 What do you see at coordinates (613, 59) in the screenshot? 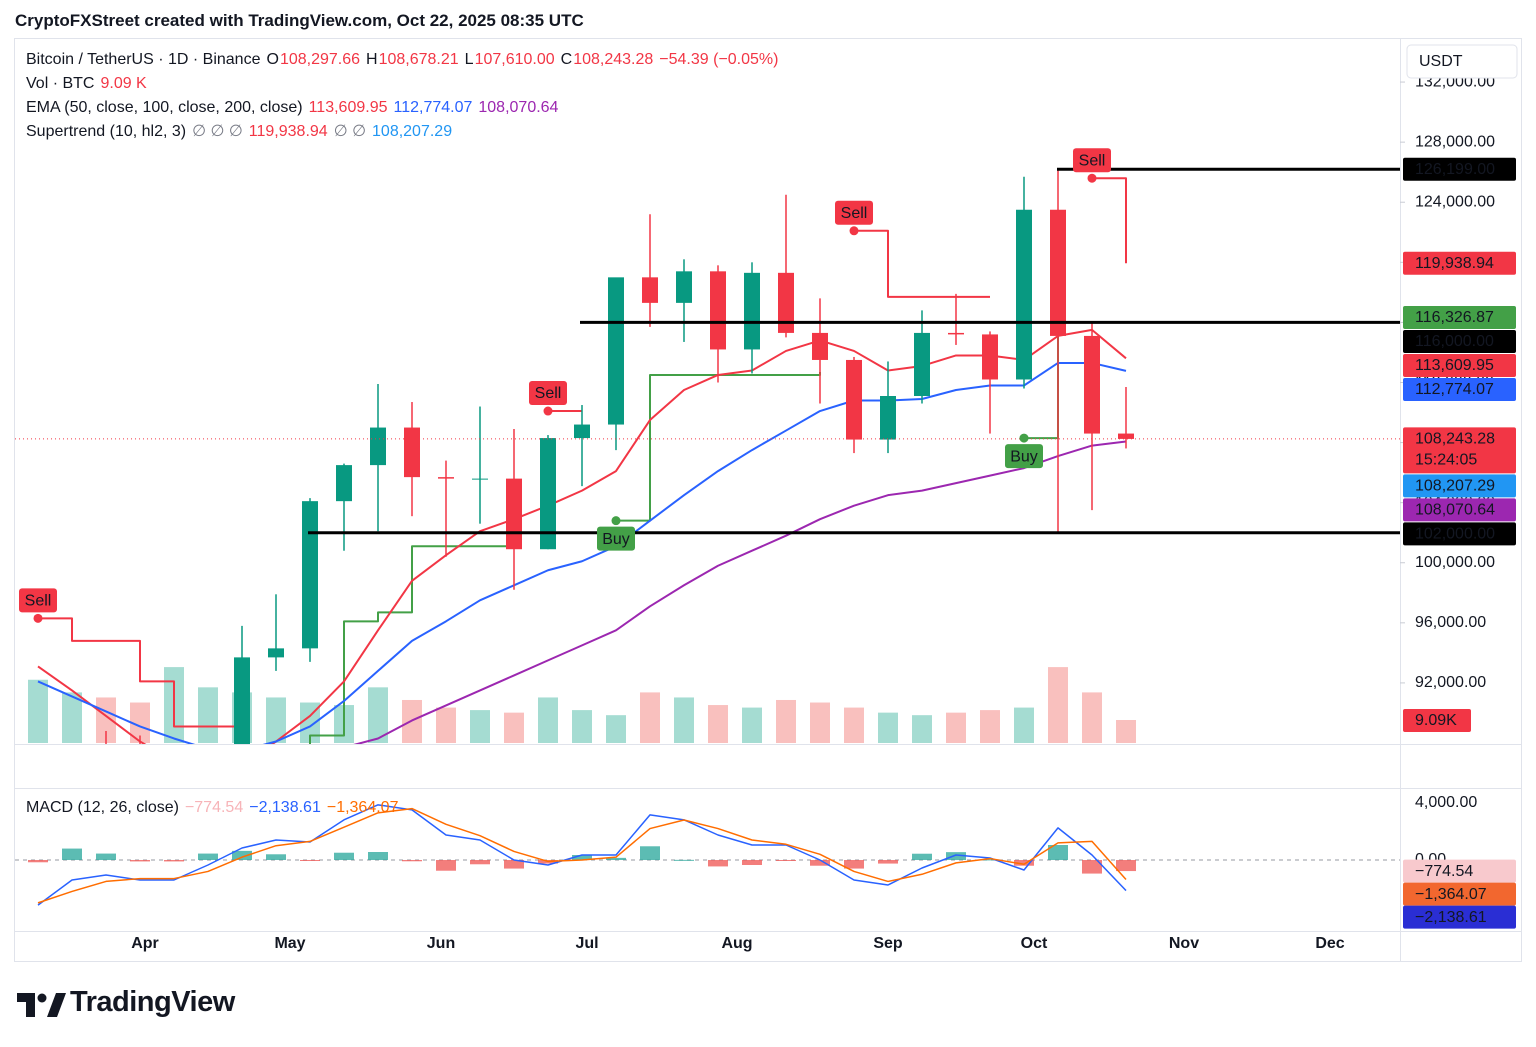
I see `ohlc-value: 108,243.28` at bounding box center [613, 59].